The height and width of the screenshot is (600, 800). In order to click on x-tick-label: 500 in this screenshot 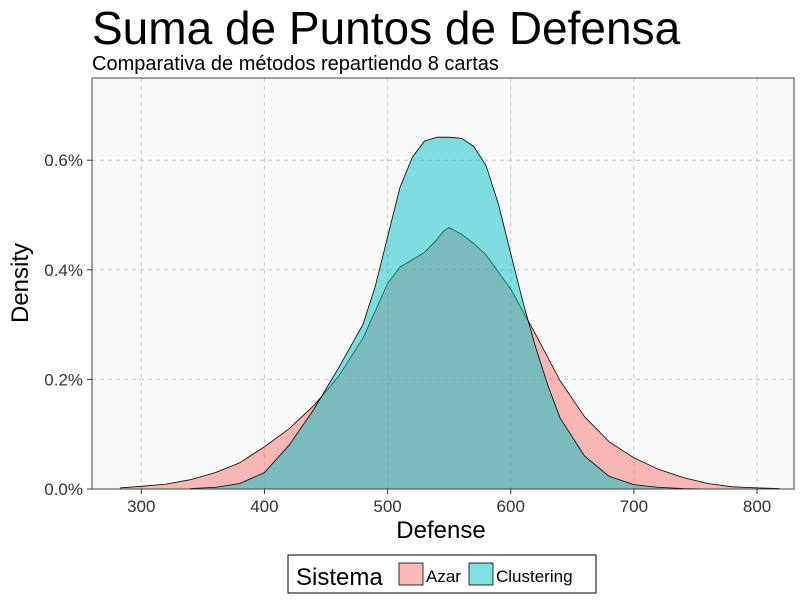, I will do `click(387, 506)`.